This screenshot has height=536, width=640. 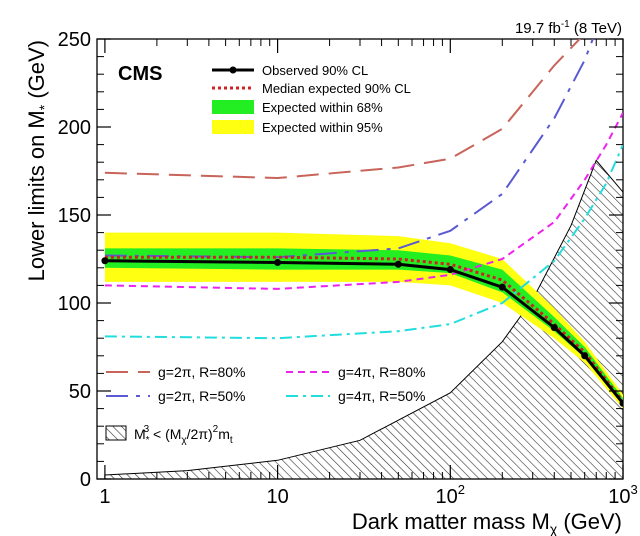 What do you see at coordinates (74, 304) in the screenshot?
I see `y-tick-label: 100` at bounding box center [74, 304].